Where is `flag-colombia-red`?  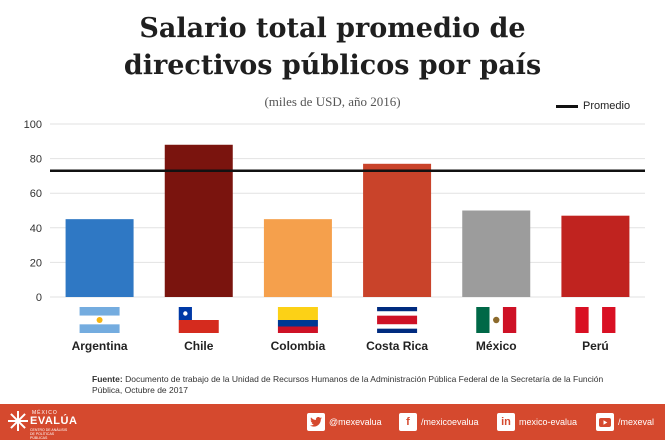
flag-colombia-red is located at coordinates (297, 329).